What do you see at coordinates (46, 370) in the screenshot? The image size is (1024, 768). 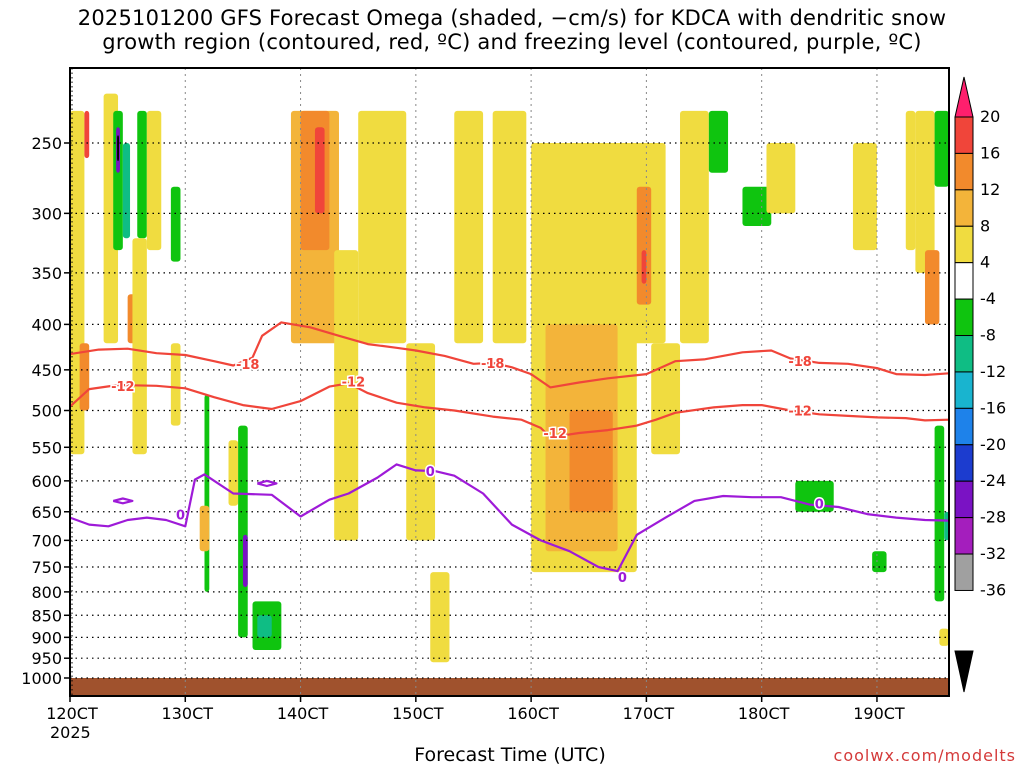 I see `y-tick-label: 450` at bounding box center [46, 370].